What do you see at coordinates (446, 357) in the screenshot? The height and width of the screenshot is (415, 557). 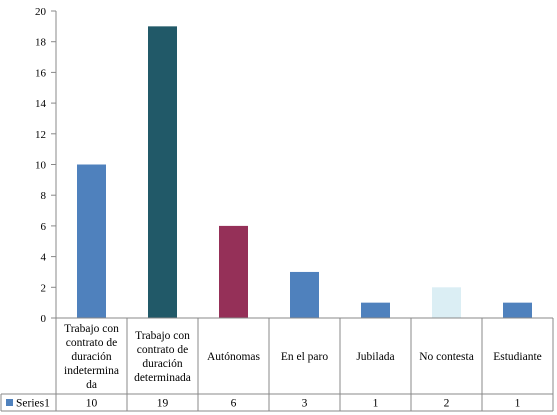 I see `category-label: No contesta` at bounding box center [446, 357].